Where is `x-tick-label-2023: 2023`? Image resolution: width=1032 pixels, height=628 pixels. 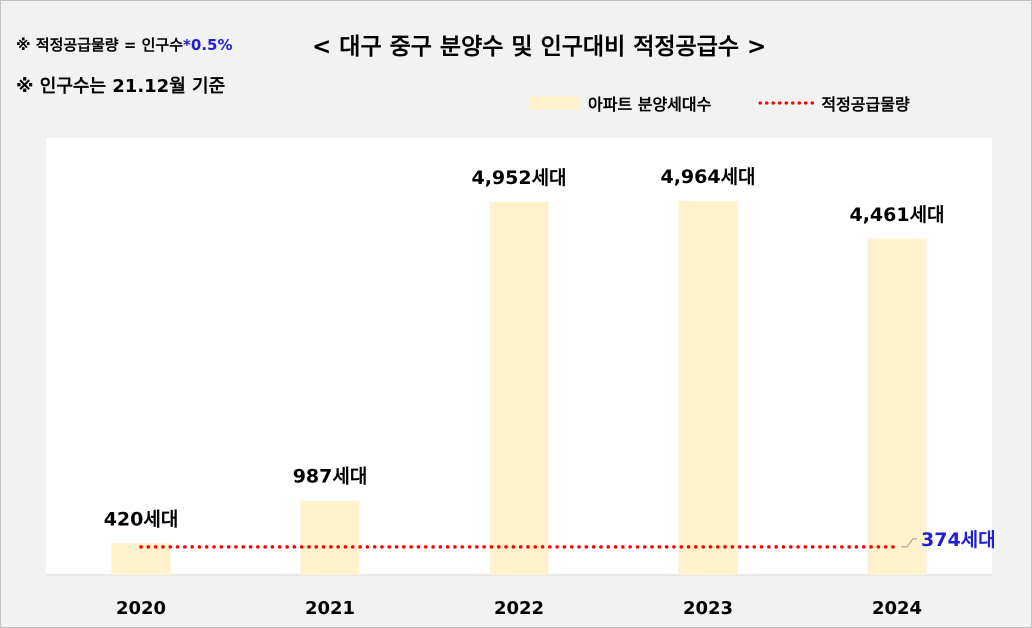 x-tick-label-2023: 2023 is located at coordinates (708, 608).